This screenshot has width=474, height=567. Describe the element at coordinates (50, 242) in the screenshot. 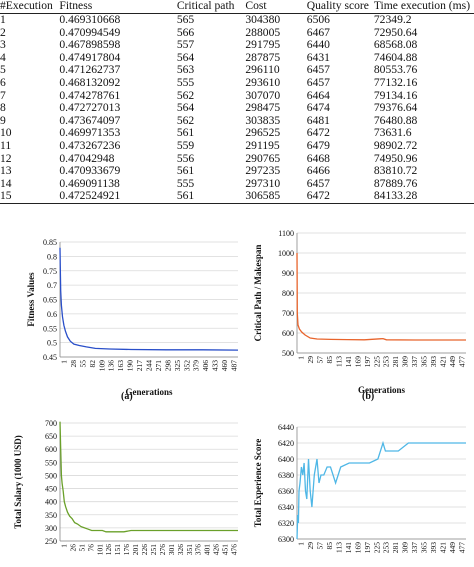

I see `y-tick-label: 0.85` at that location.